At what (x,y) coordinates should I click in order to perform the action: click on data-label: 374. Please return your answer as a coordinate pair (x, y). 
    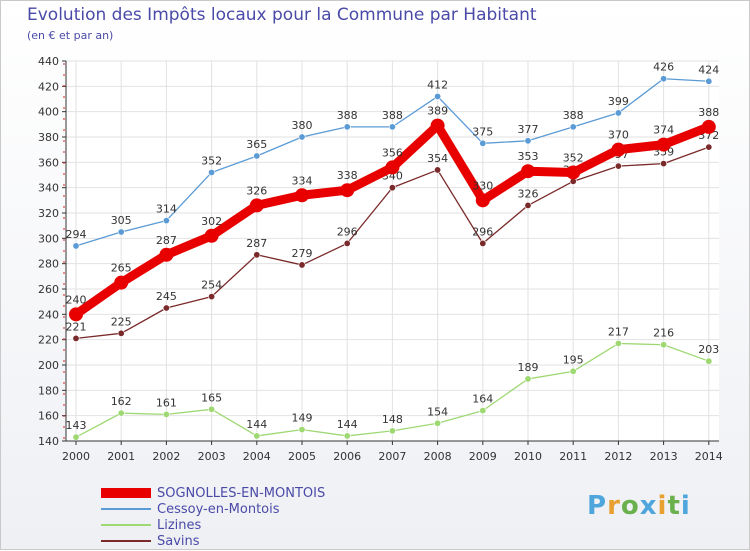
    Looking at the image, I should click on (663, 130).